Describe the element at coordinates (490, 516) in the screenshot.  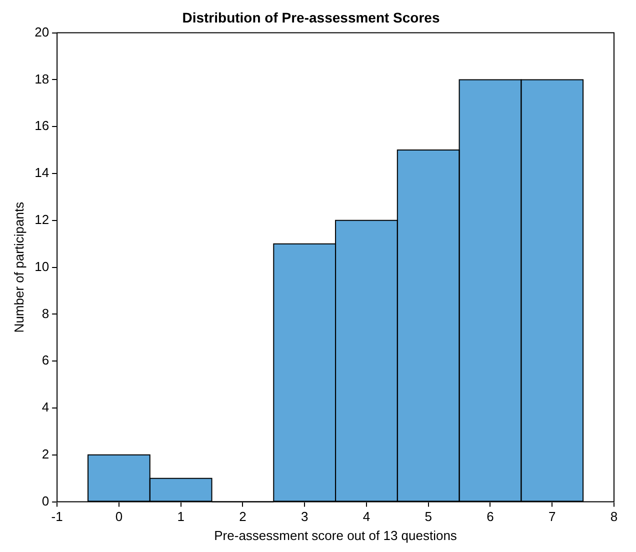
I see `x-tick-label: 6` at that location.